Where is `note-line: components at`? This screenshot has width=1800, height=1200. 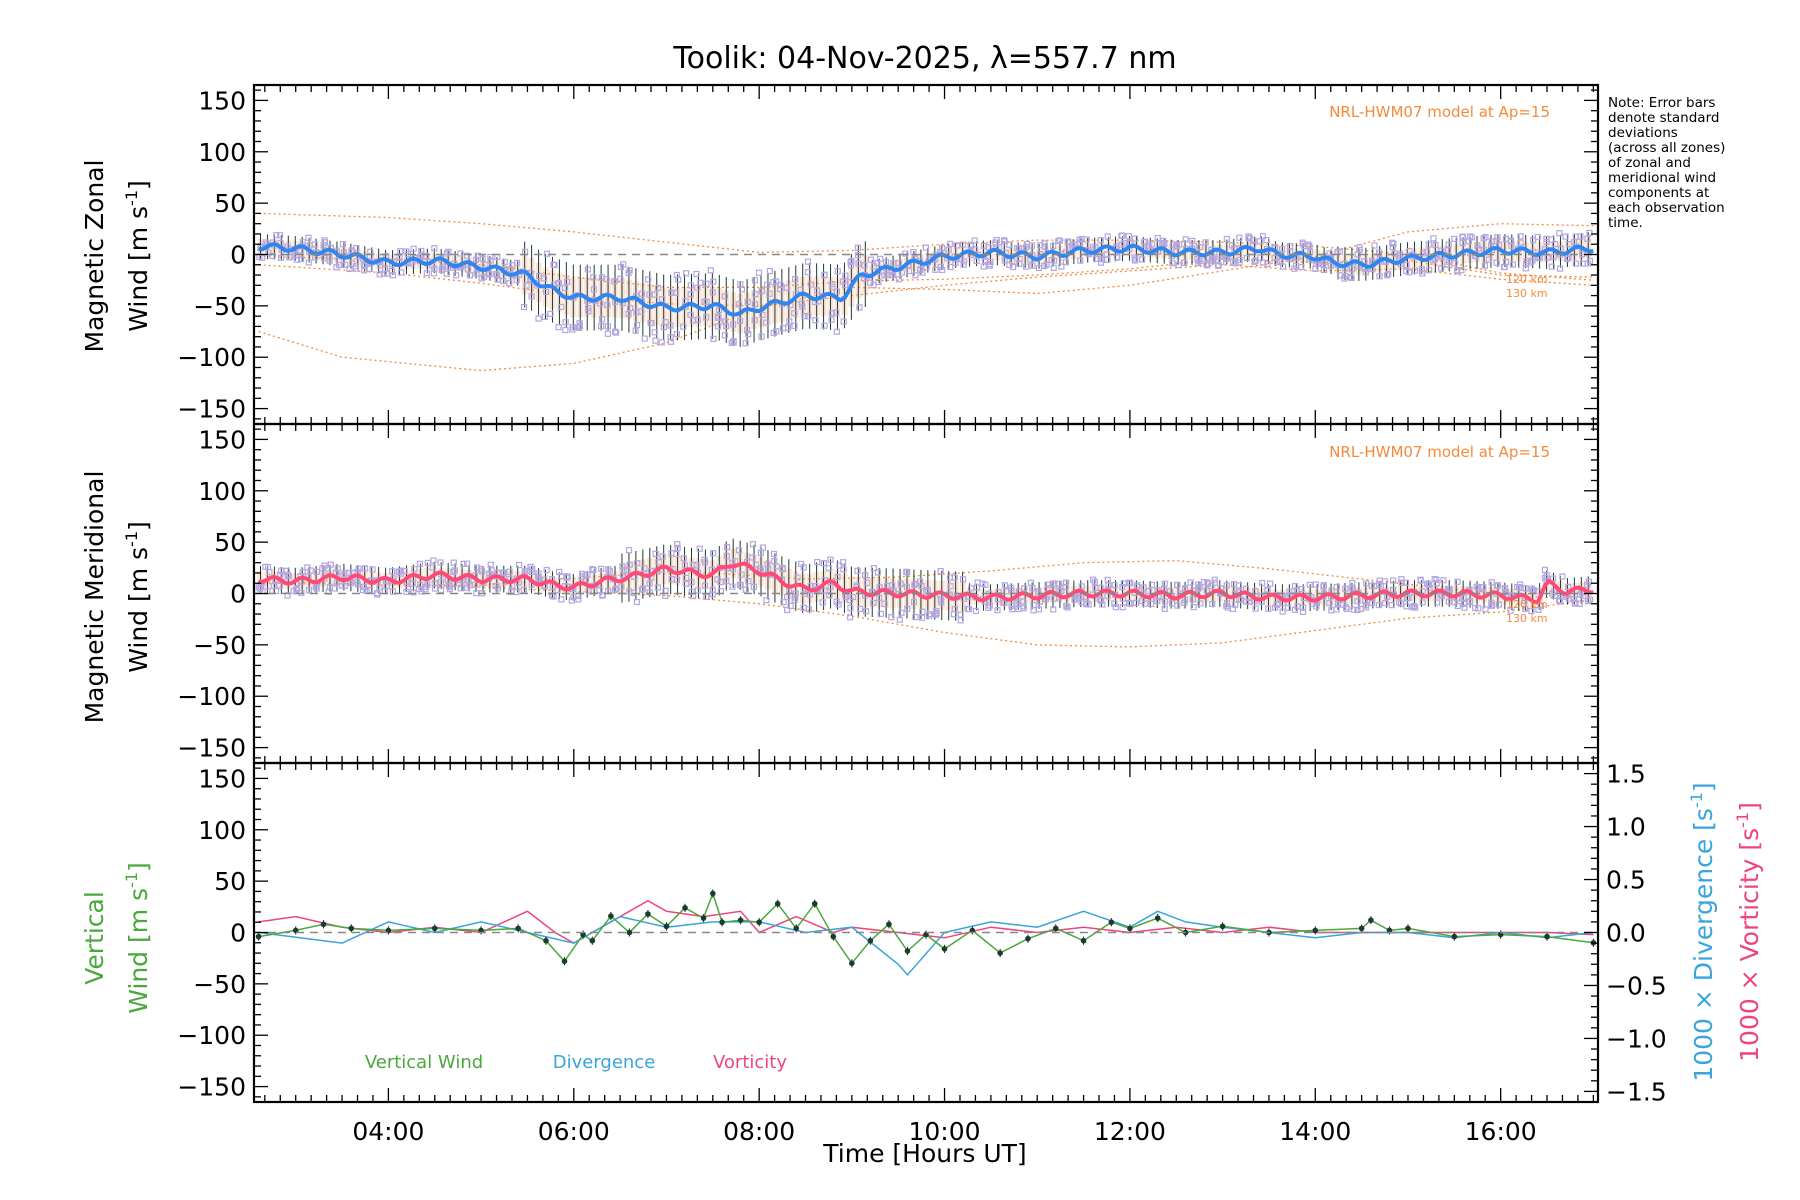 note-line: components at is located at coordinates (1658, 193).